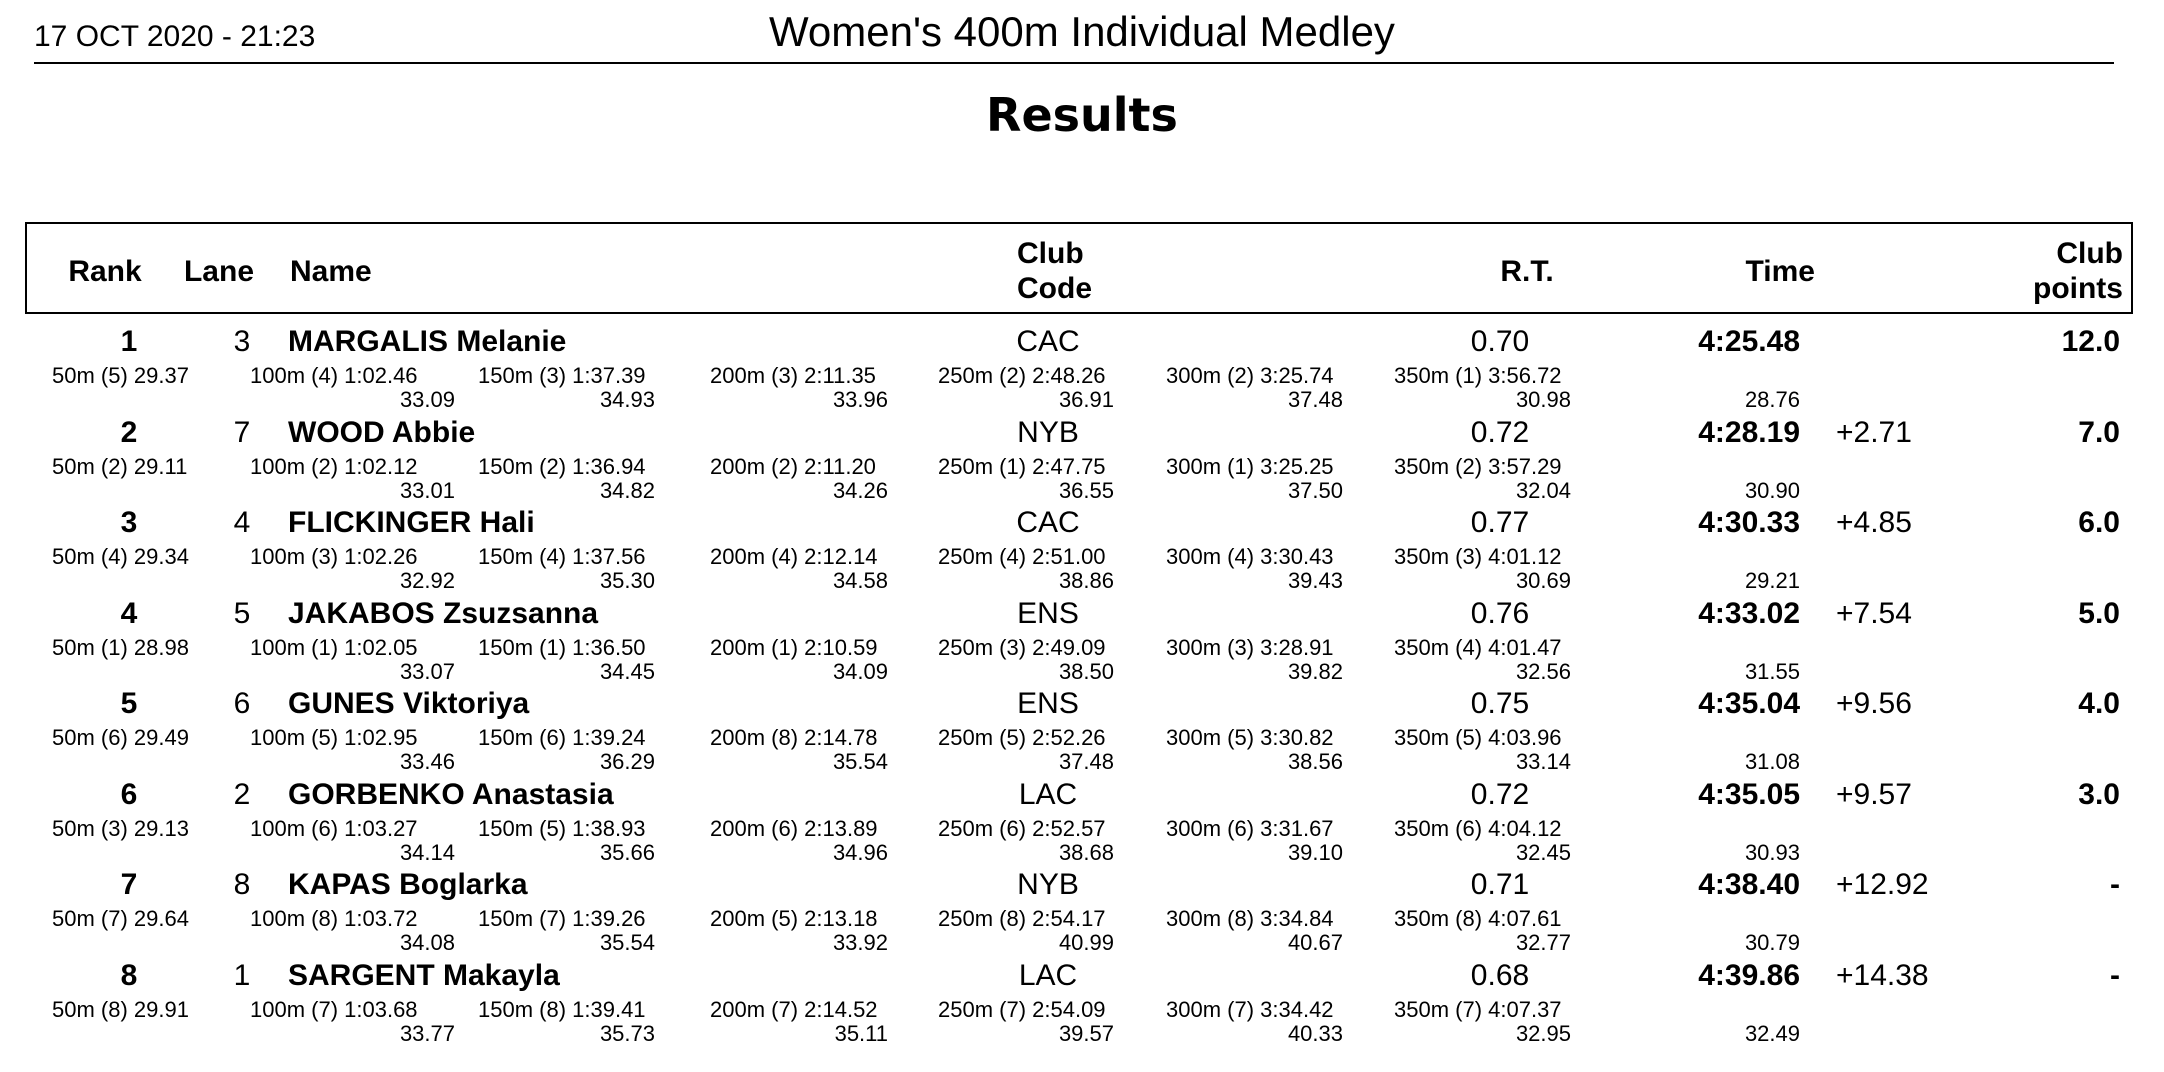 The height and width of the screenshot is (1072, 2164). I want to click on lap-split: 39.10, so click(1315, 852).